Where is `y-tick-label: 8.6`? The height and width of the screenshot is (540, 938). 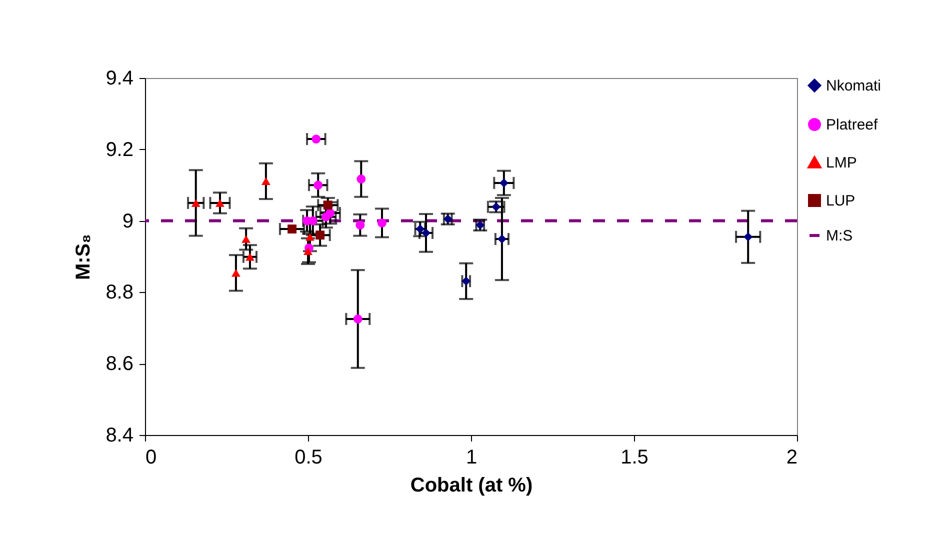
y-tick-label: 8.6 is located at coordinates (120, 364).